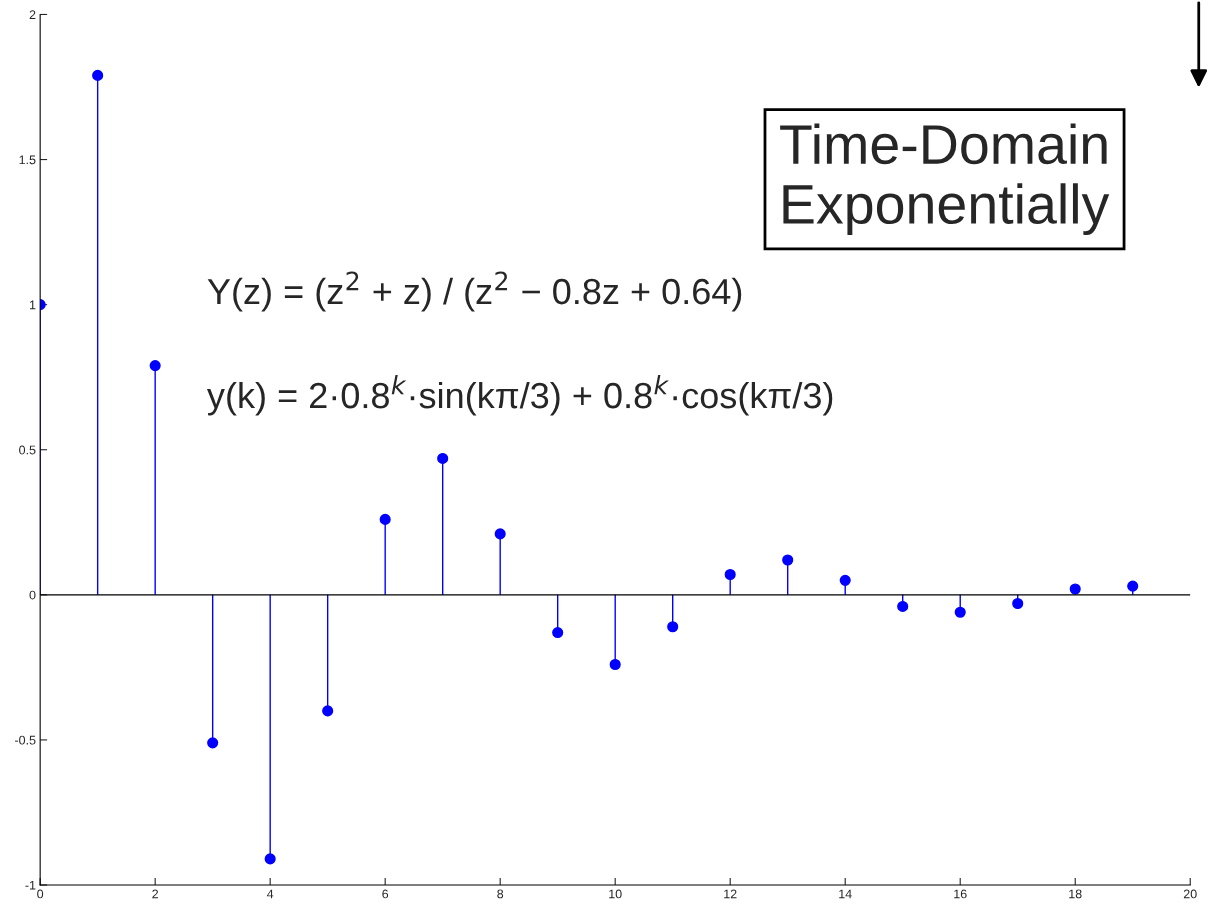 The width and height of the screenshot is (1217, 904). I want to click on y-tick-label: -1, so click(30, 885).